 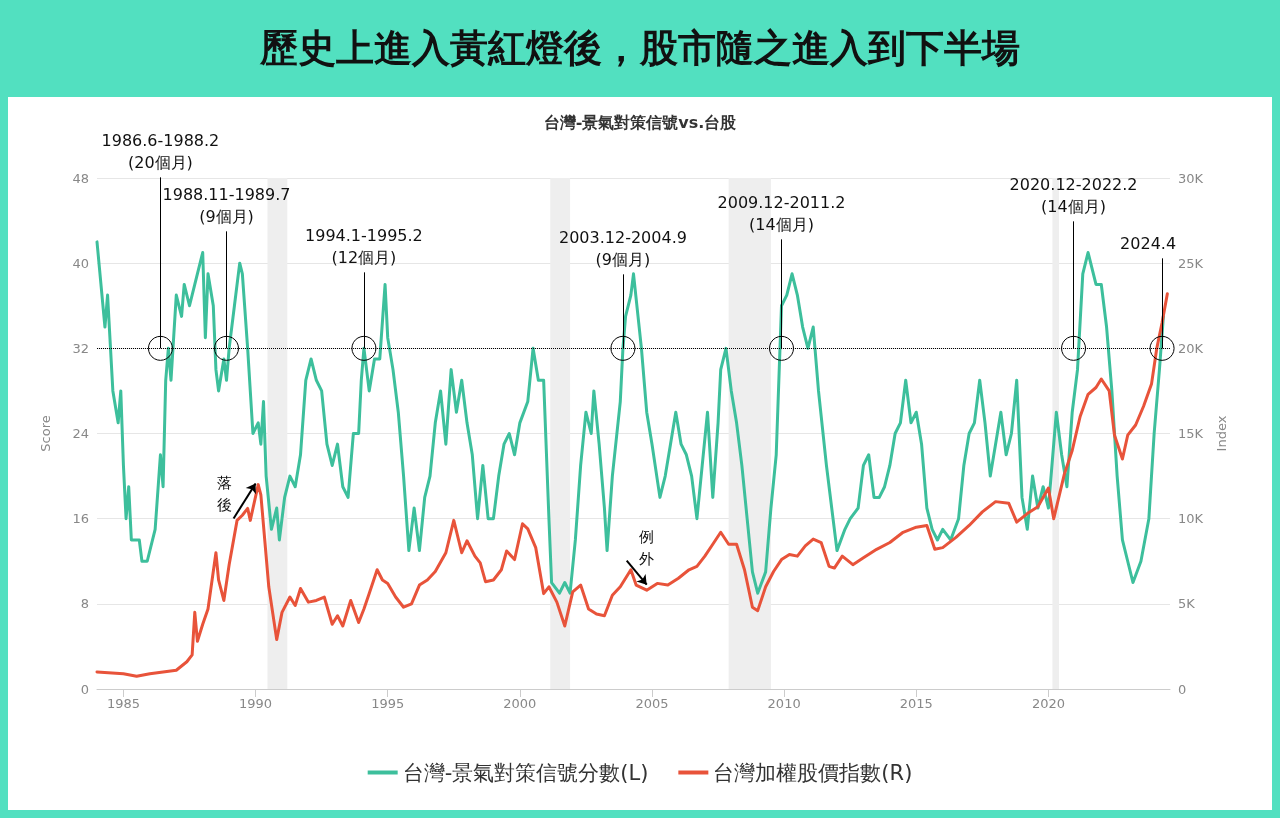 What do you see at coordinates (1073, 195) in the screenshot?
I see `annotation: 2020.12-2022.2 (14個月)` at bounding box center [1073, 195].